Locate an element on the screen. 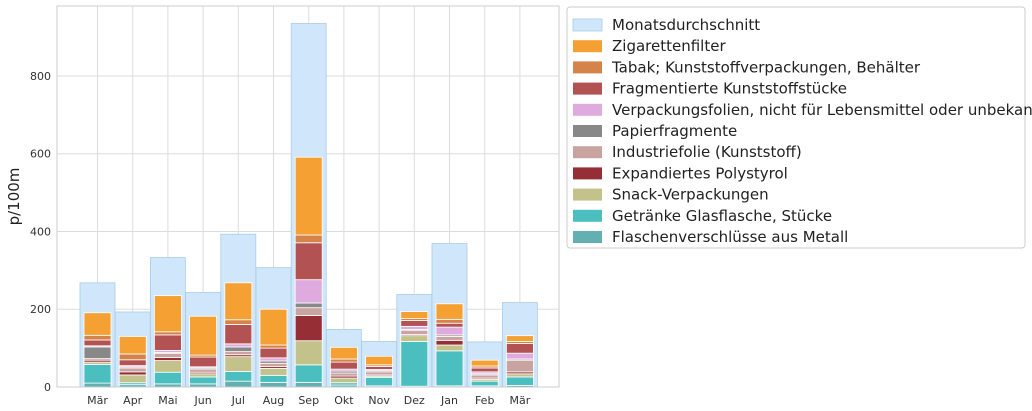 The image size is (1032, 411). legend-label: Flaschenverschlüsse aus Metall is located at coordinates (730, 237).